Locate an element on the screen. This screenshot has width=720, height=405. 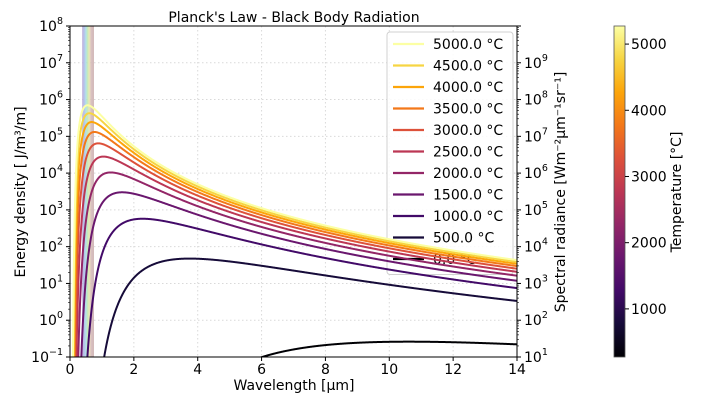
y-tick-label: 10⁸ is located at coordinates (51, 25).